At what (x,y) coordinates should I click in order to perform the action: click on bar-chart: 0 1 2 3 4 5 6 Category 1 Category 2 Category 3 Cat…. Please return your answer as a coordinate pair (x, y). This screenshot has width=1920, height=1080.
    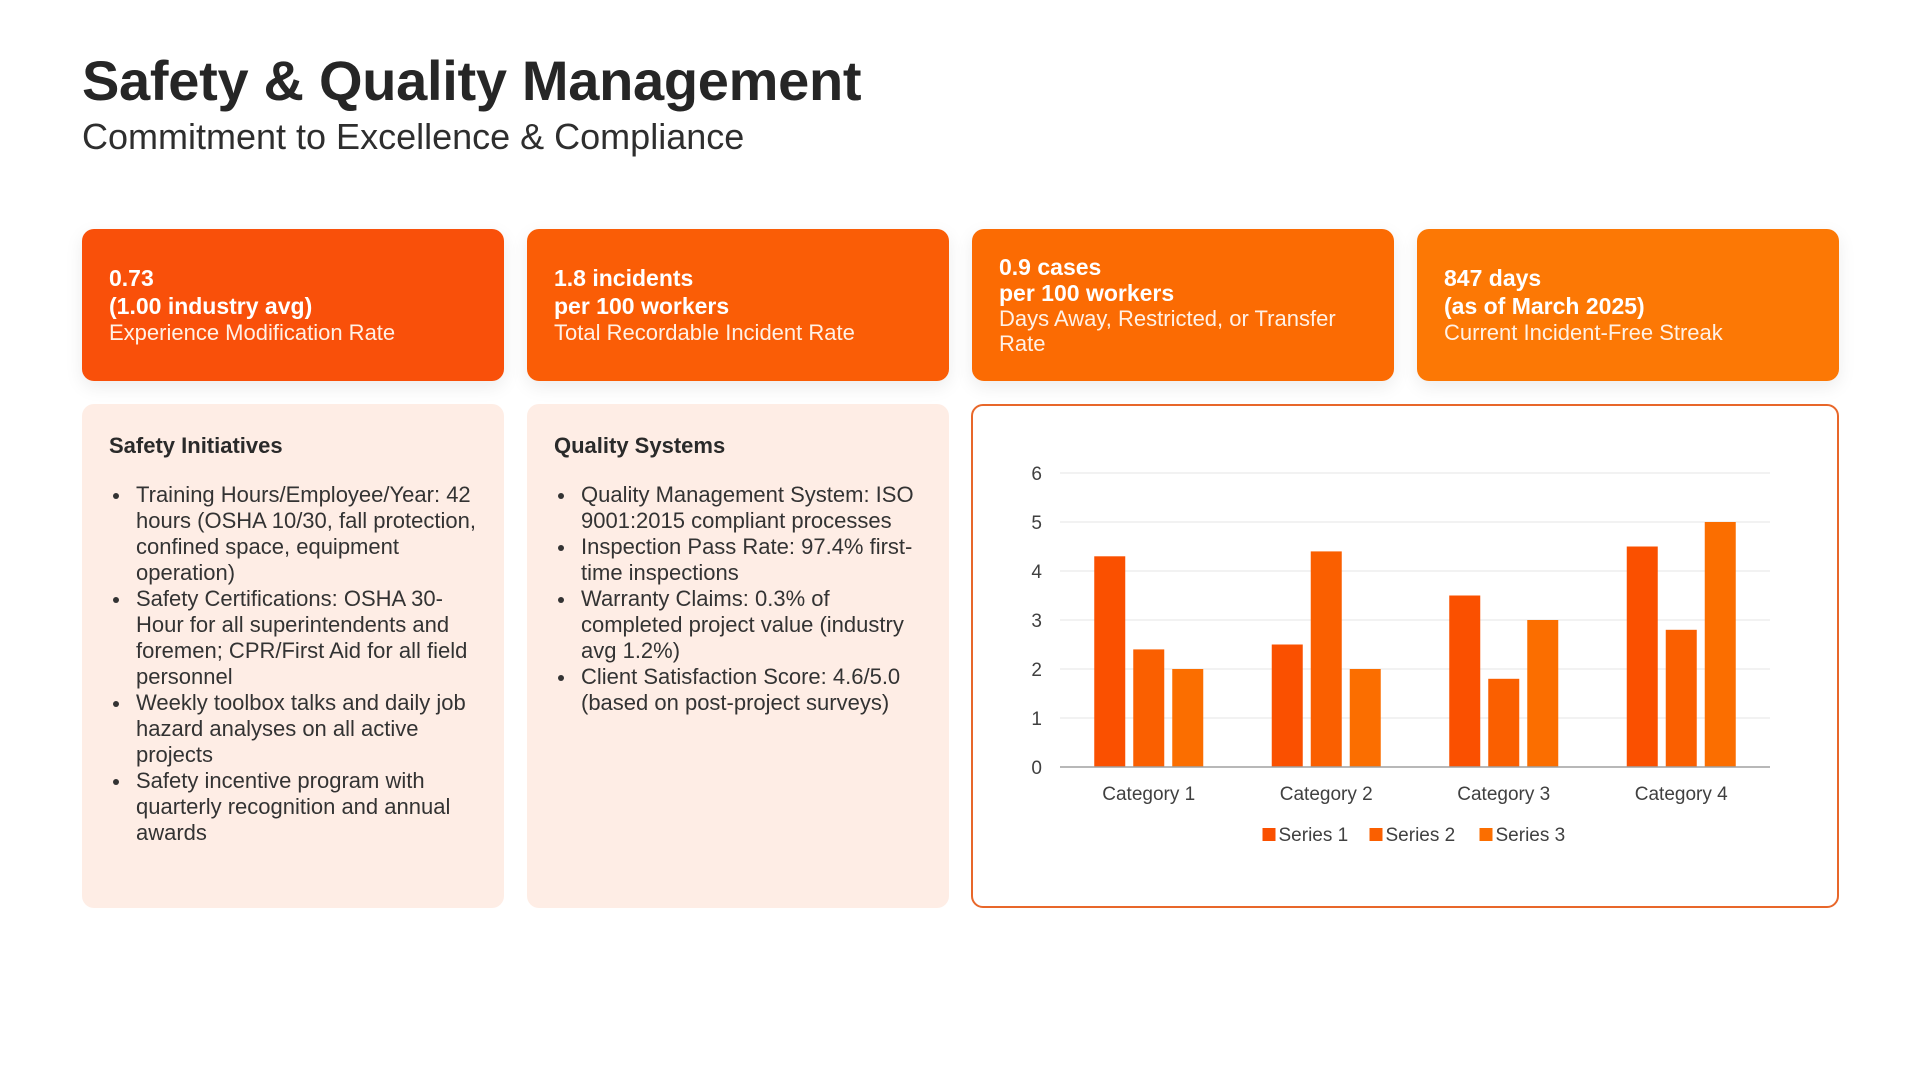
    Looking at the image, I should click on (1400, 655).